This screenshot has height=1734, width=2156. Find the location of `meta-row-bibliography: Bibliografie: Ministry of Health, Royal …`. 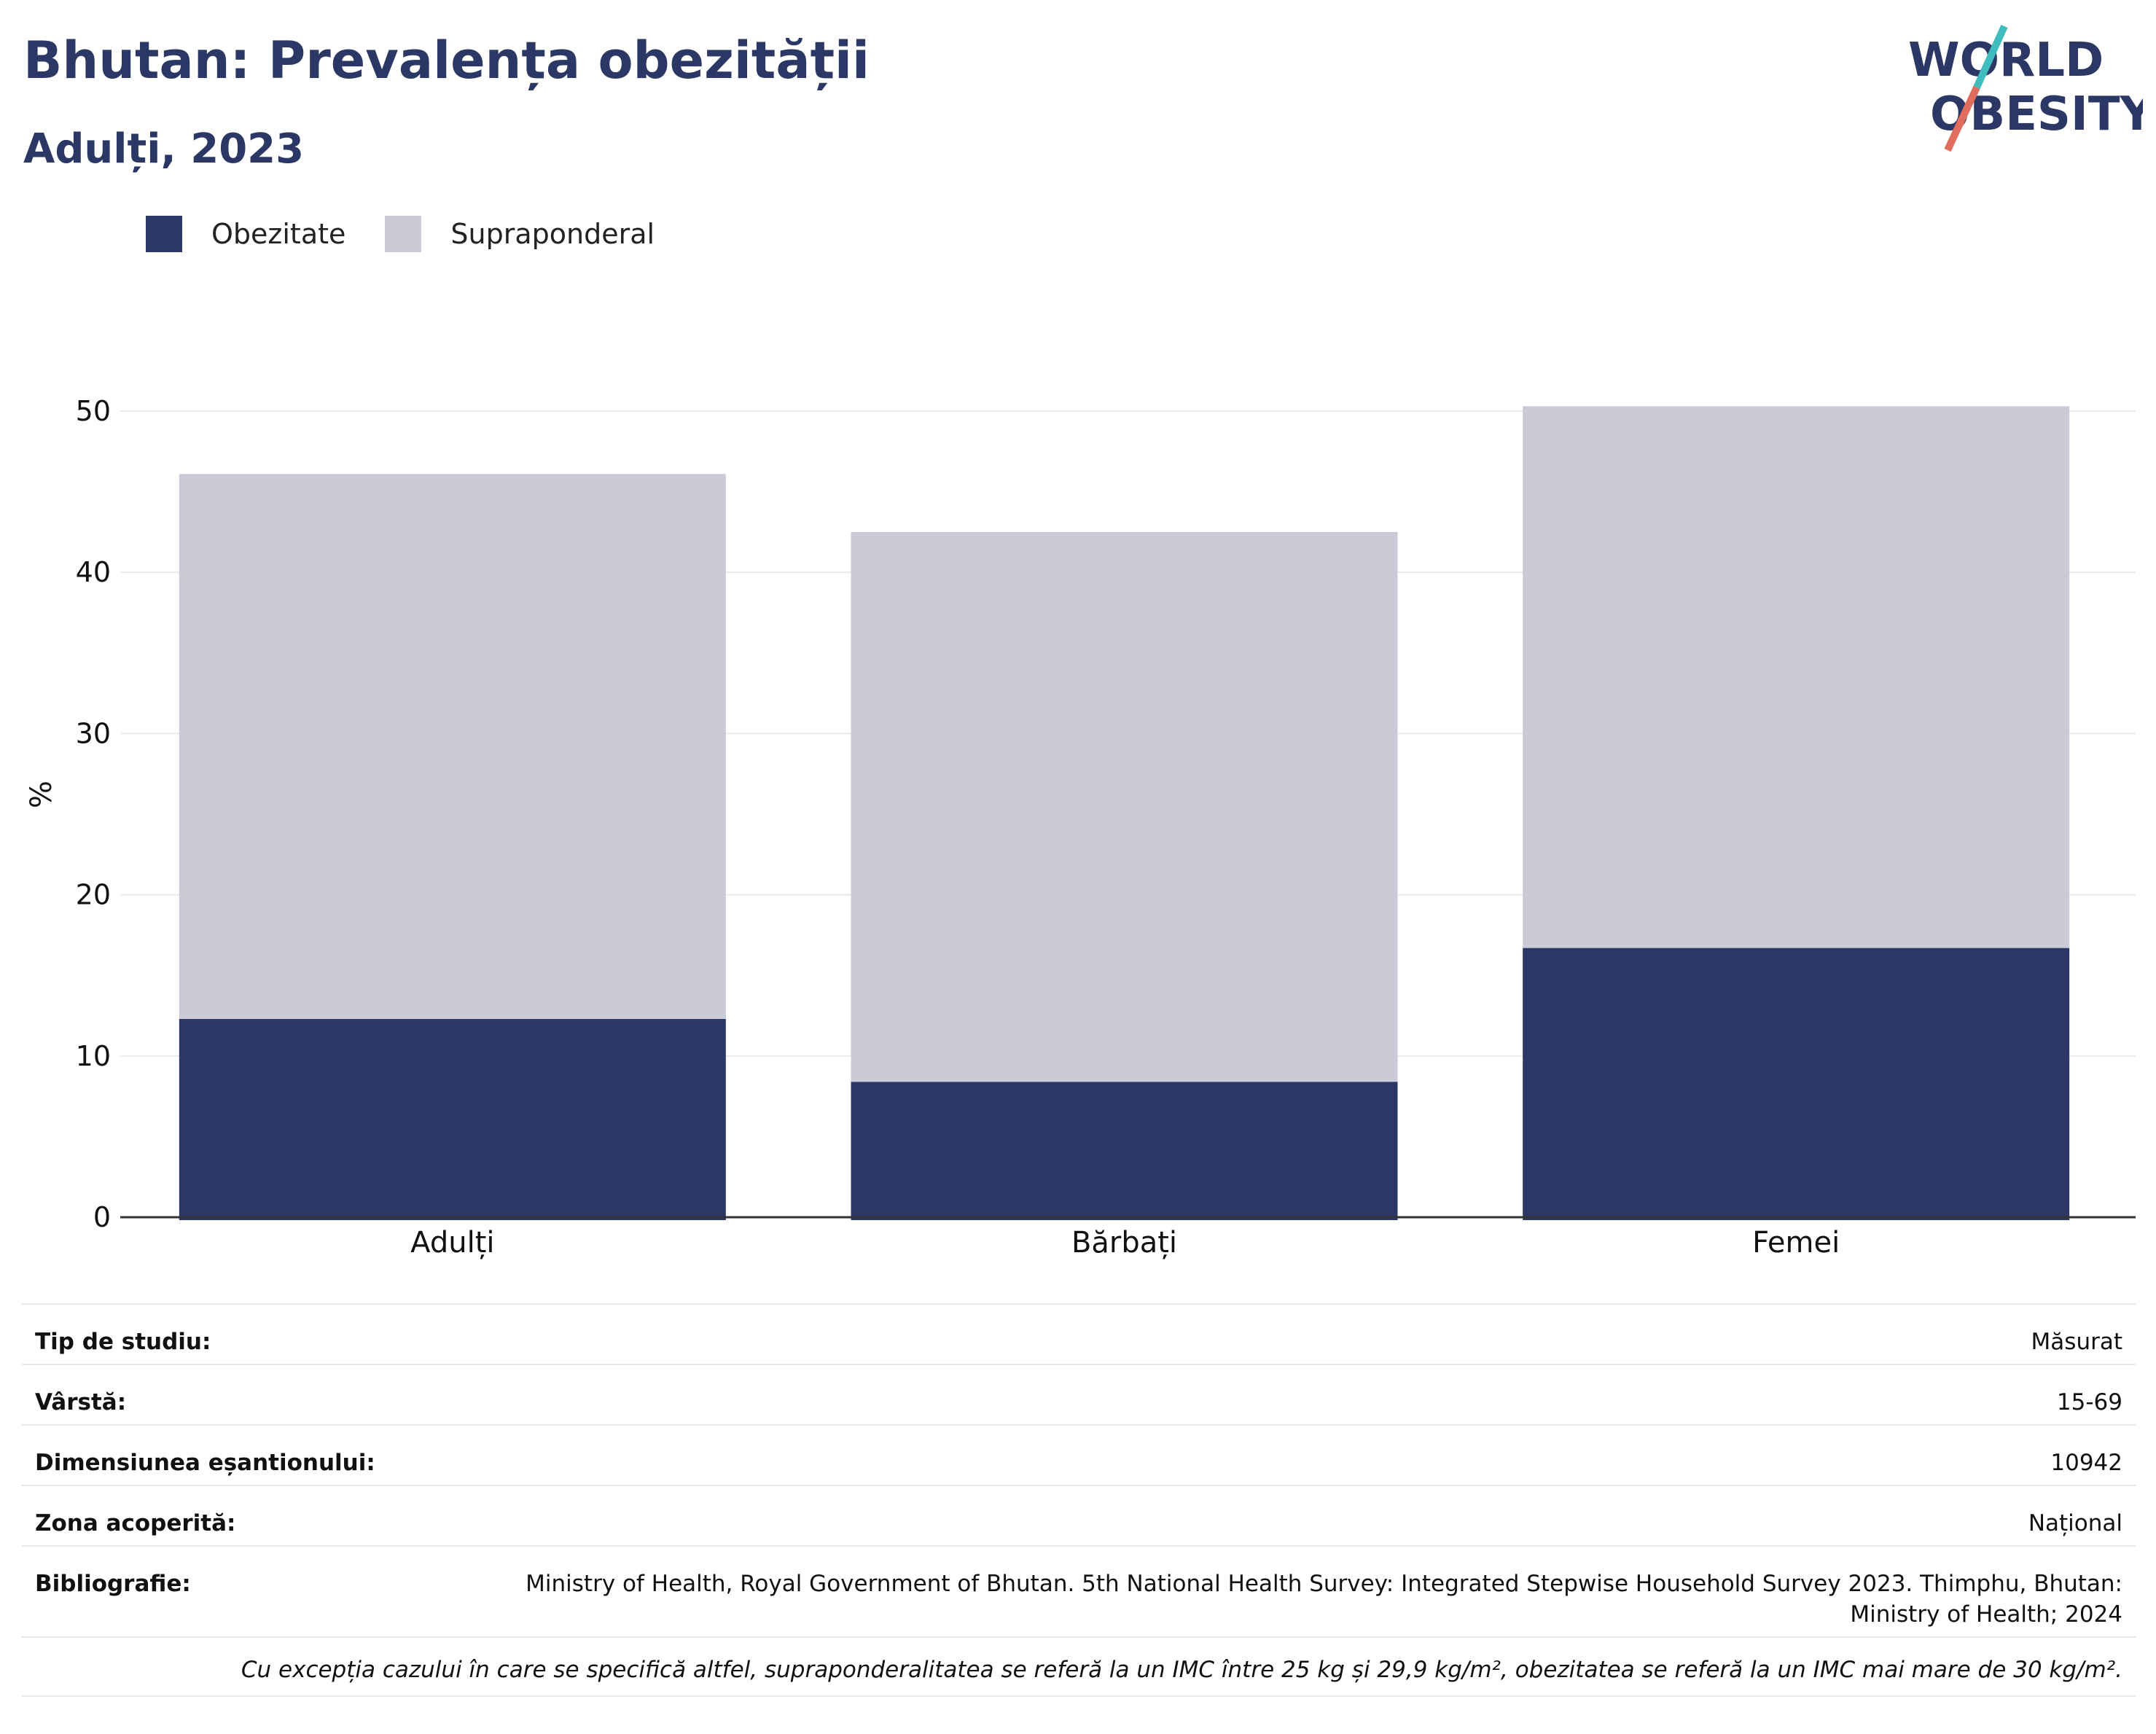

meta-row-bibliography: Bibliografie: Ministry of Health, Royal … is located at coordinates (1079, 1590).